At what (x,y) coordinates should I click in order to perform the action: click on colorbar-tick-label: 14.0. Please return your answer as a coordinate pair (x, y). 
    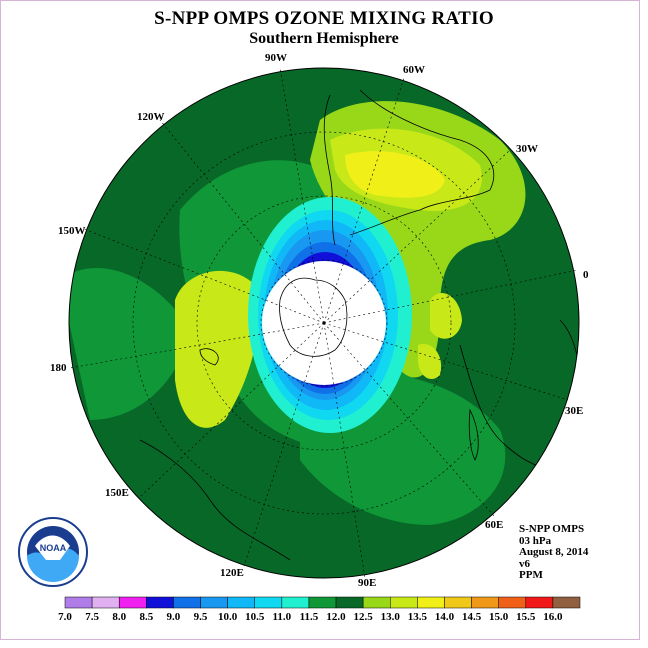
    Looking at the image, I should click on (445, 617).